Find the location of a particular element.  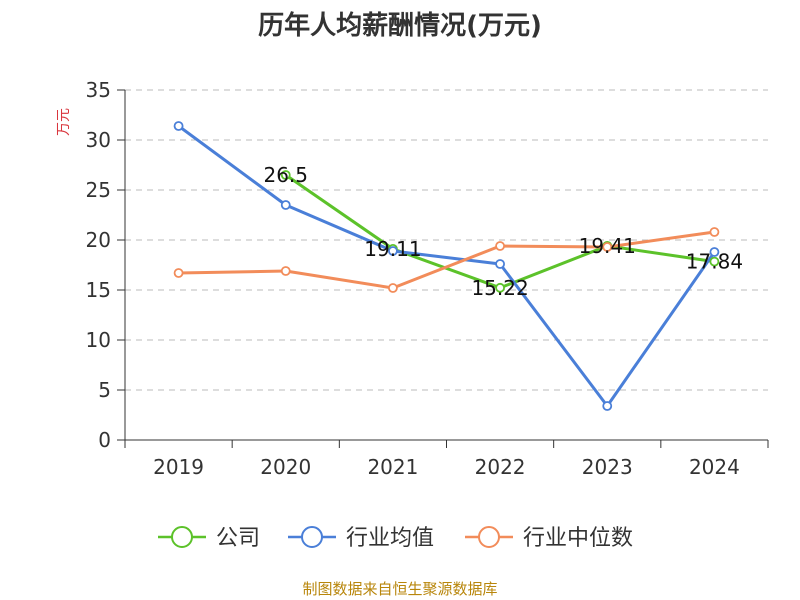

data-label: 19.41 is located at coordinates (607, 246).